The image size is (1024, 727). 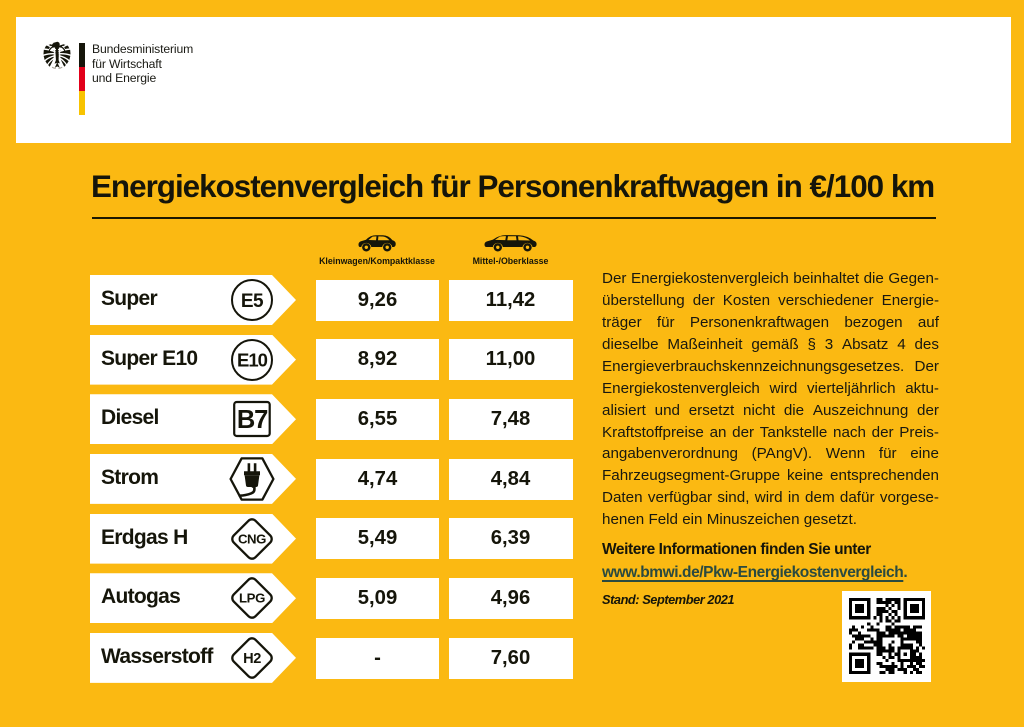 What do you see at coordinates (252, 659) in the screenshot?
I see `svg-text: H2` at bounding box center [252, 659].